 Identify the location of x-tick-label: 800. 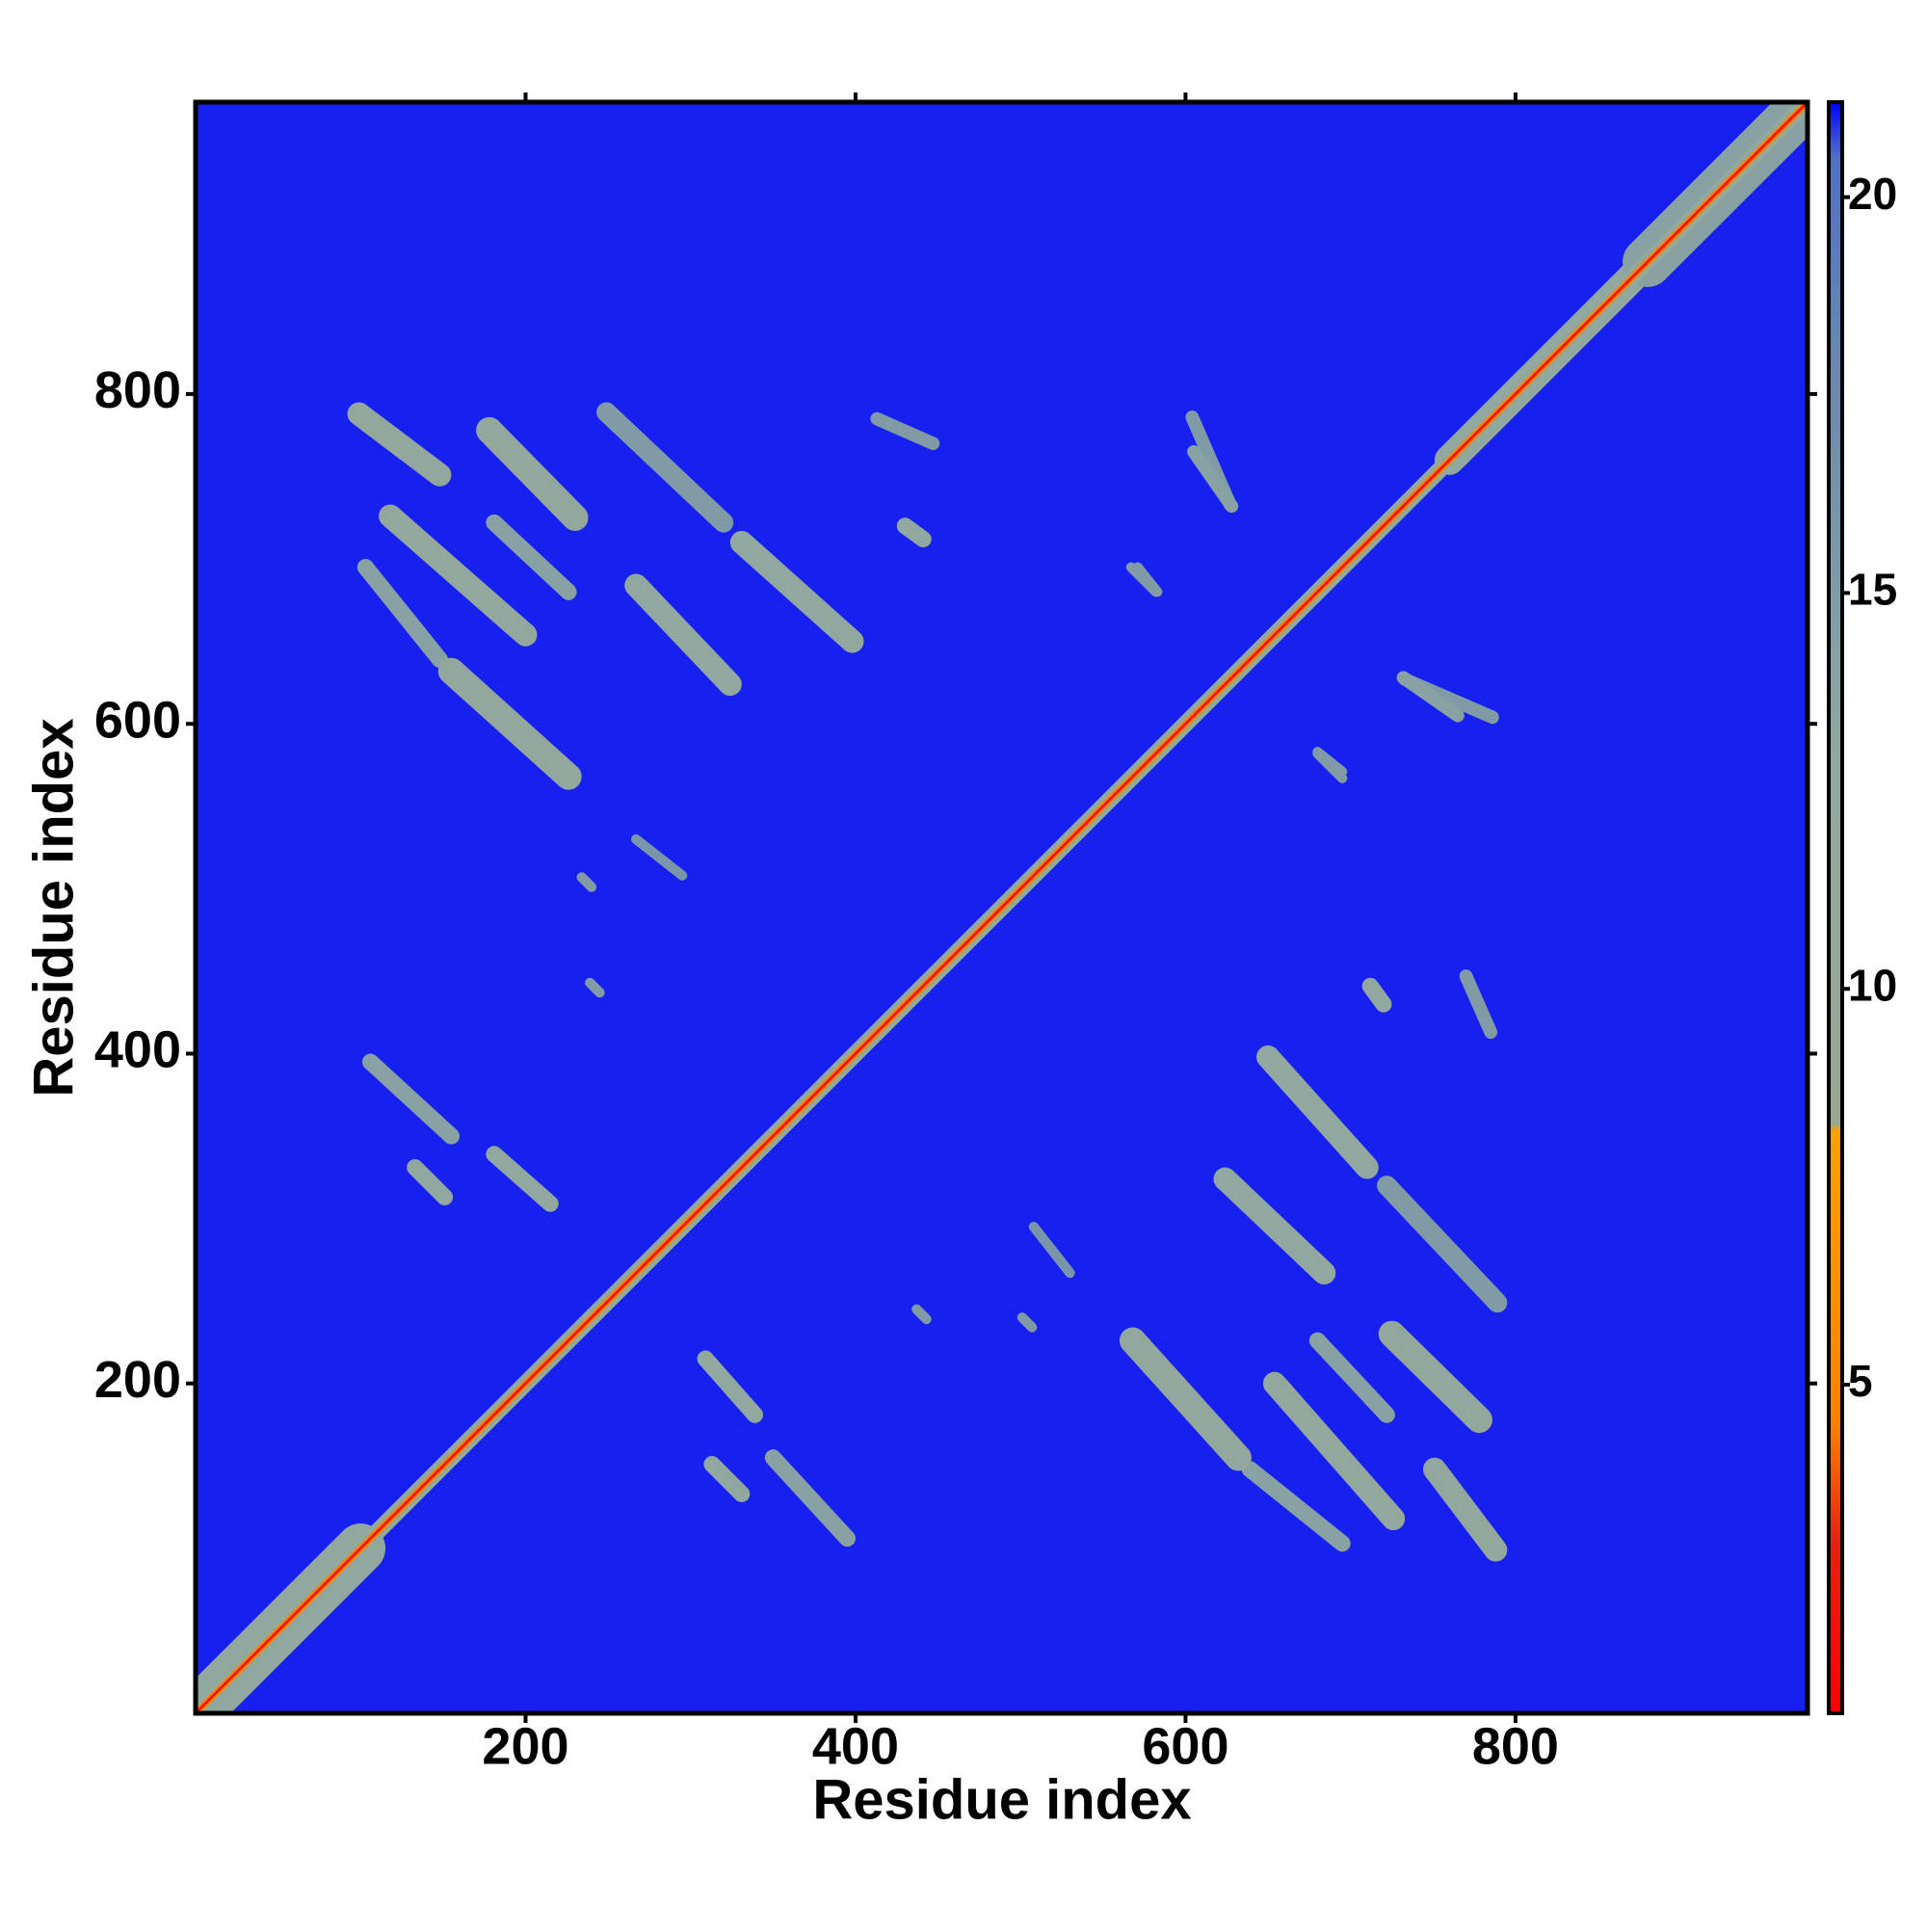
(1516, 1746).